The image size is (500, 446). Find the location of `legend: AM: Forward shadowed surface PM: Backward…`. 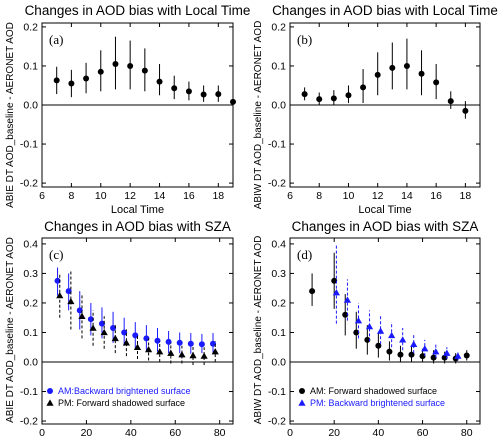

legend: AM: Forward shadowed surface PM: Backward… is located at coordinates (371, 397).